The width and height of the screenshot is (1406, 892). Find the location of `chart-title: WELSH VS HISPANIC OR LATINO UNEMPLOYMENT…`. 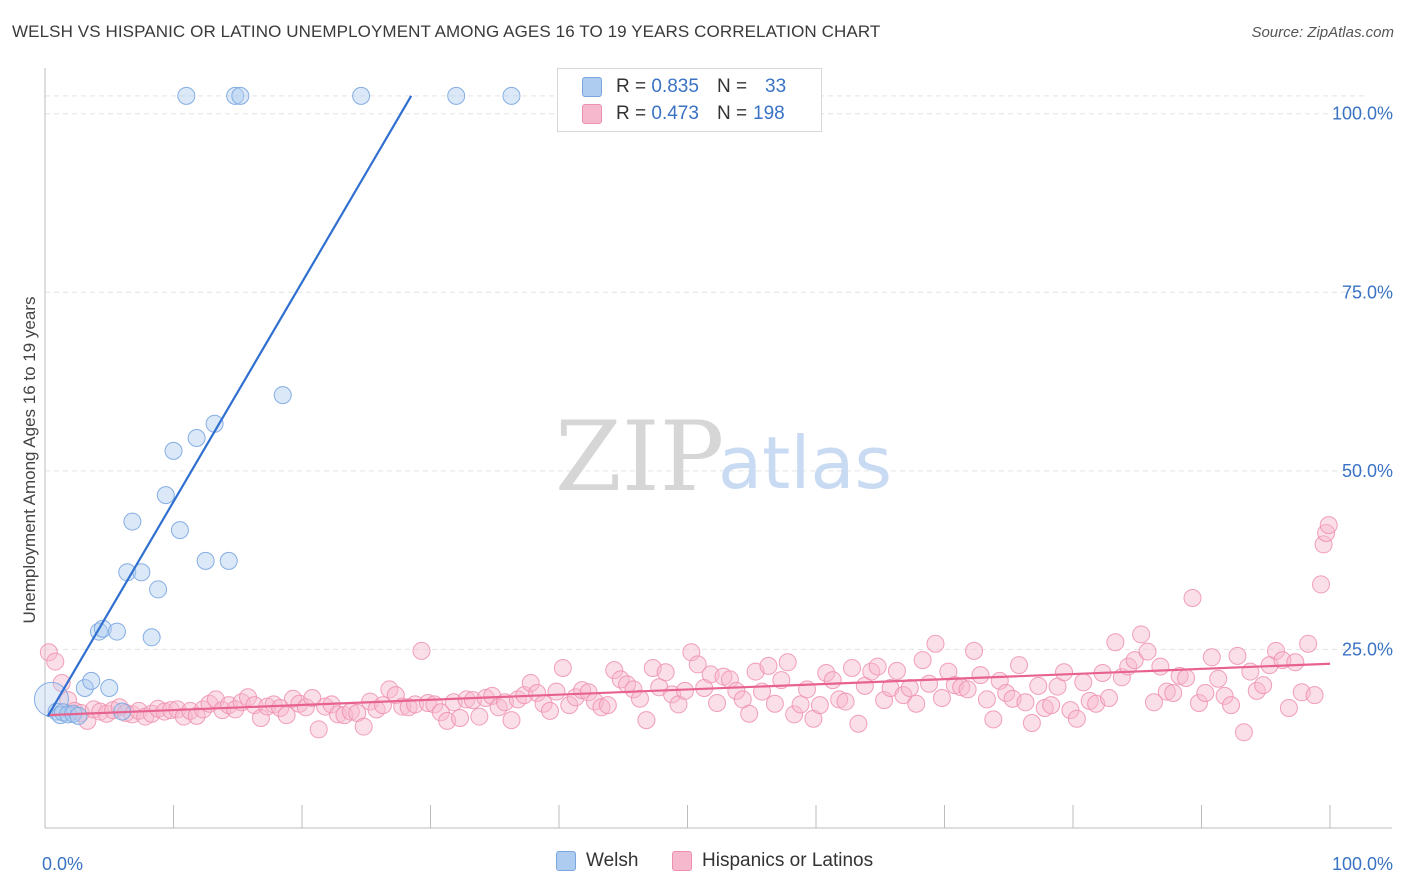

chart-title: WELSH VS HISPANIC OR LATINO UNEMPLOYMENT… is located at coordinates (446, 31).